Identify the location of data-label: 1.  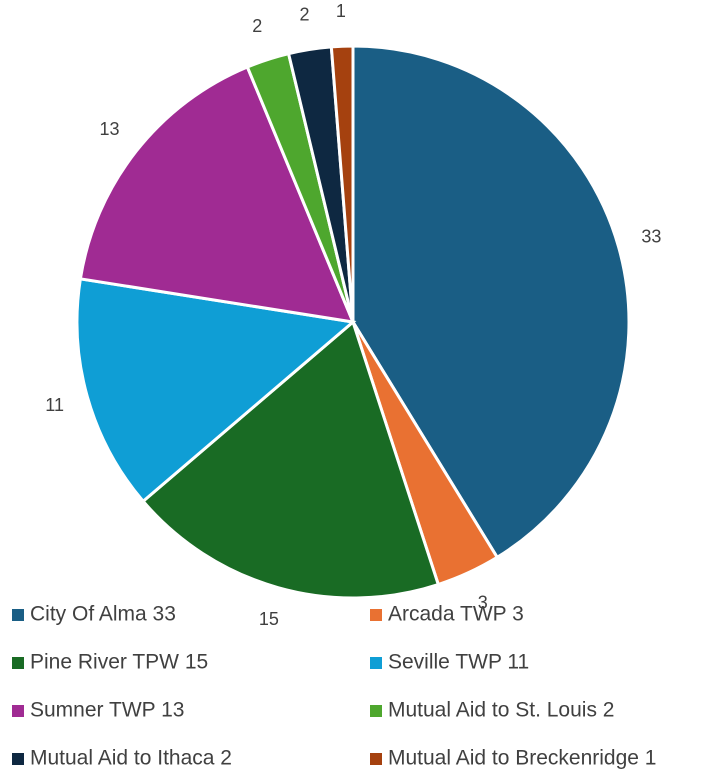
(341, 11).